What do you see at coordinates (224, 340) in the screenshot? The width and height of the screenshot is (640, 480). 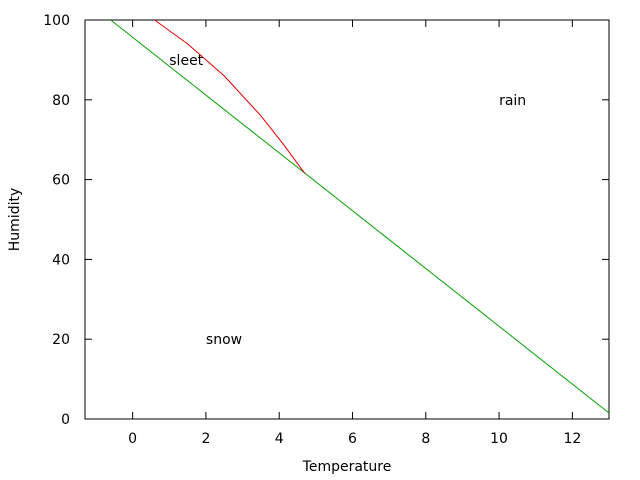 I see `annotation-snow: snow` at bounding box center [224, 340].